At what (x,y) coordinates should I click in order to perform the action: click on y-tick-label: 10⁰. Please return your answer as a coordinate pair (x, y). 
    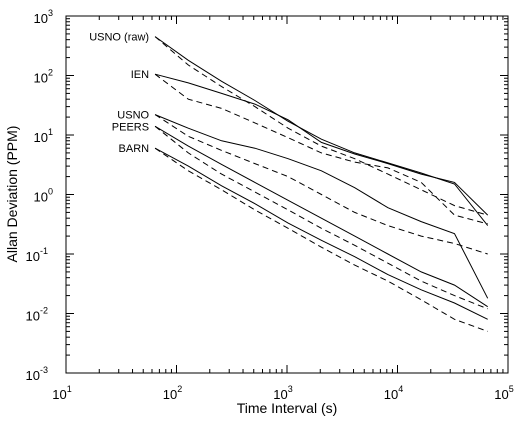
    Looking at the image, I should click on (43, 196).